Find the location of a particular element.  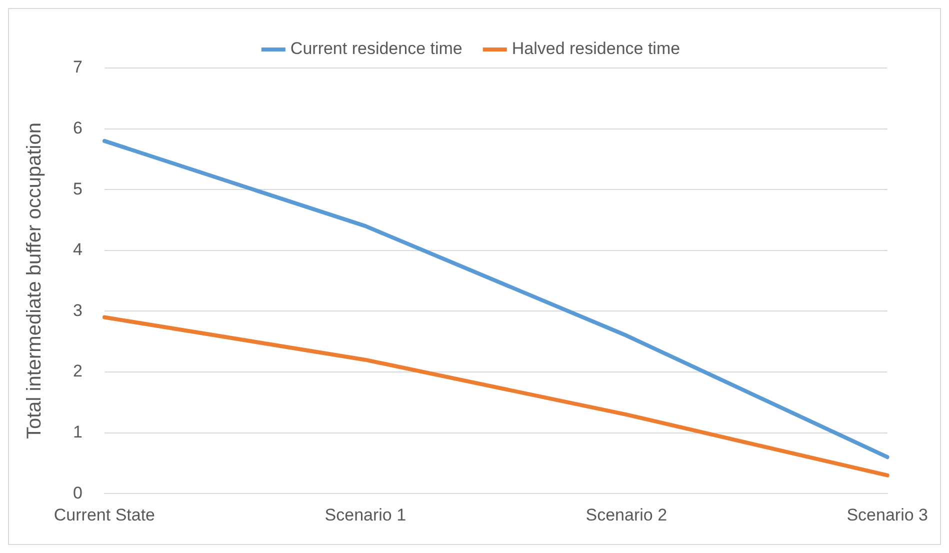

y-tick-label: 7 is located at coordinates (77, 67).